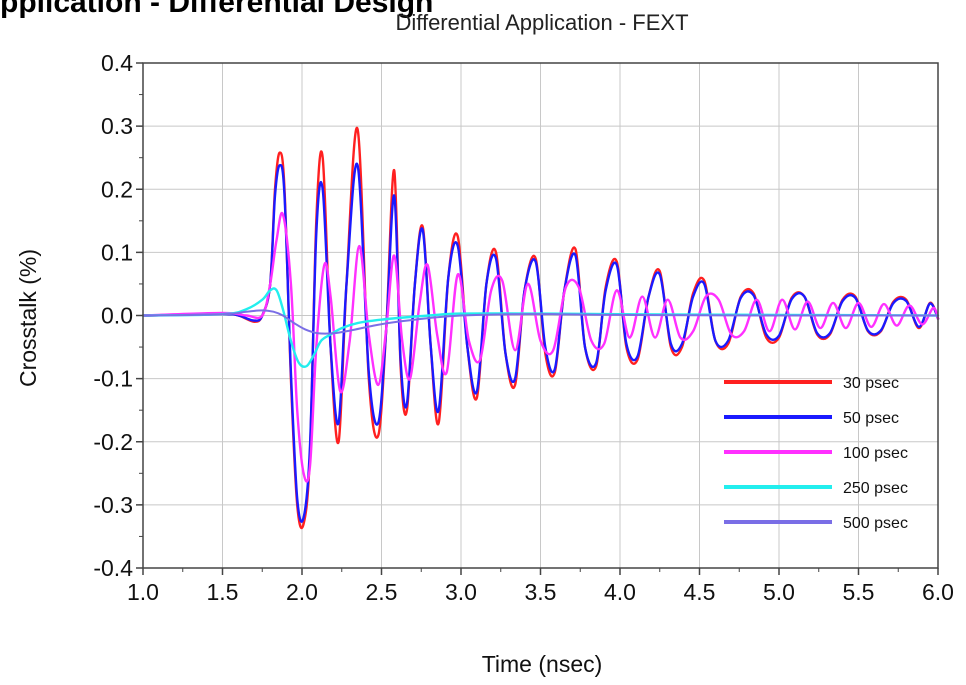  I want to click on x-axis-label: Time (nsec), so click(542, 664).